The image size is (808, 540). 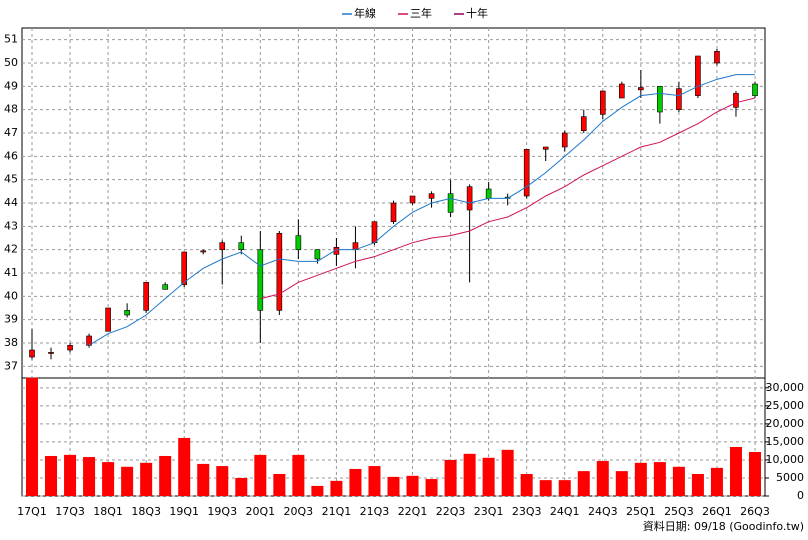 I want to click on legend-label: 三年, so click(x=421, y=13).